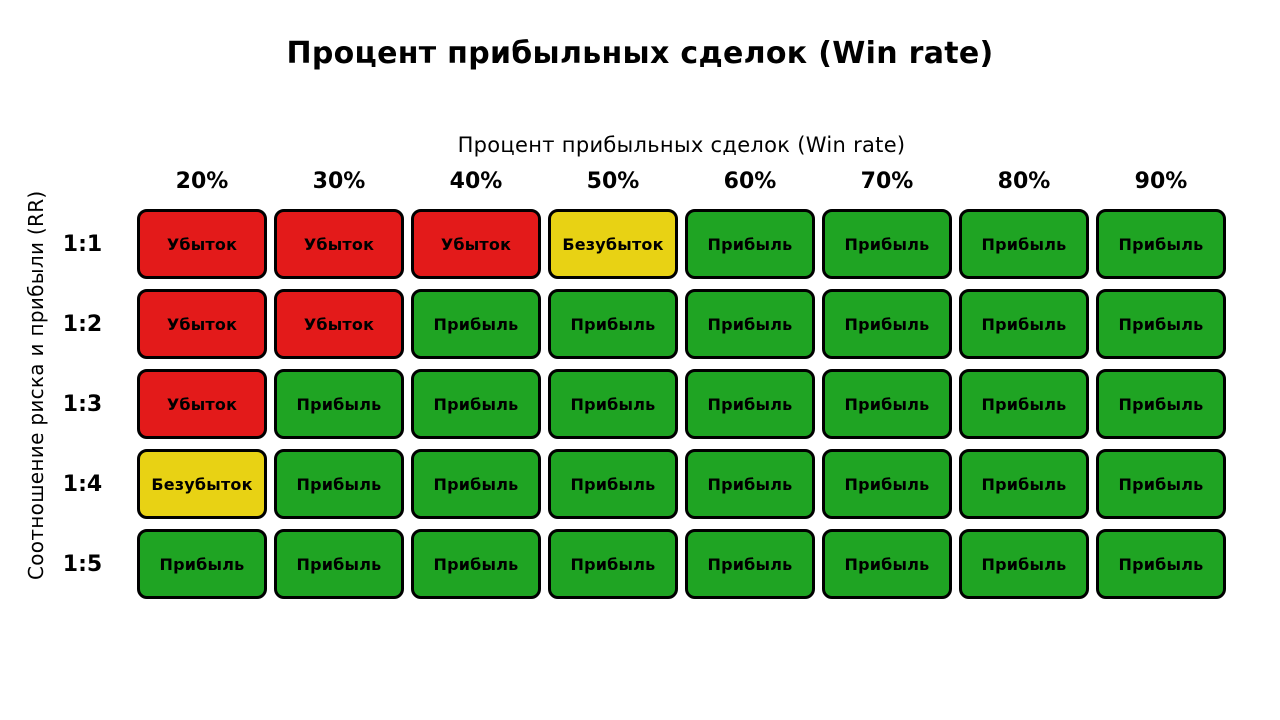 The width and height of the screenshot is (1280, 720). What do you see at coordinates (202, 324) in the screenshot?
I see `matrix-cell-1-2-20pct: Убыток` at bounding box center [202, 324].